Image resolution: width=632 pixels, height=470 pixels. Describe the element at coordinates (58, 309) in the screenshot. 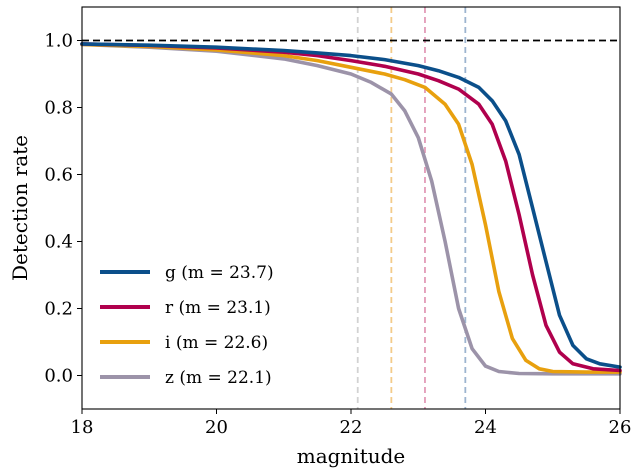

I see `y-tick-label: 0.2` at that location.